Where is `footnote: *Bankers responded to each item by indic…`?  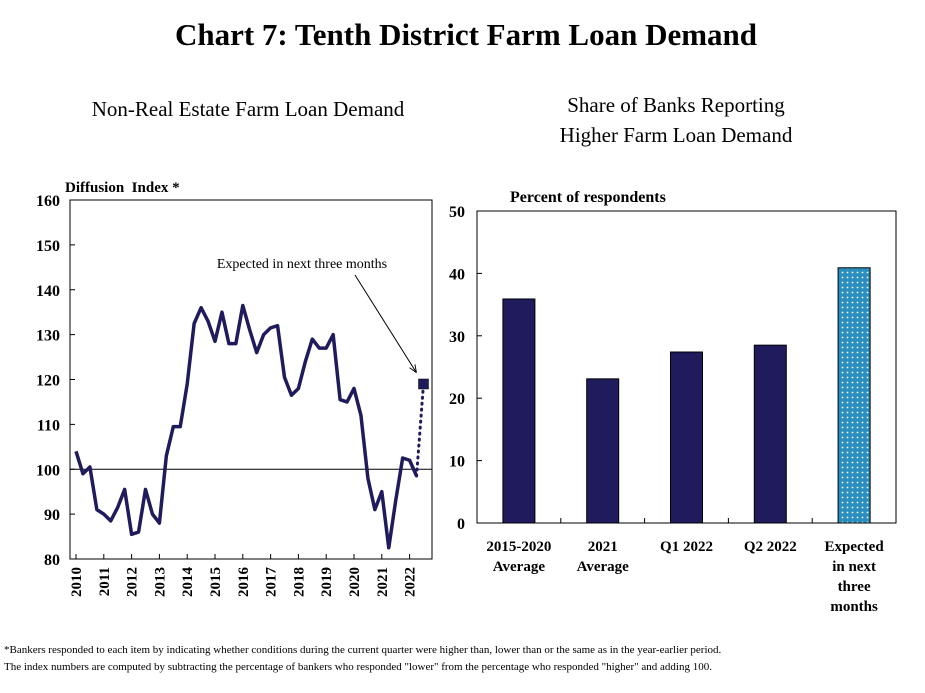 footnote: *Bankers responded to each item by indic… is located at coordinates (363, 650).